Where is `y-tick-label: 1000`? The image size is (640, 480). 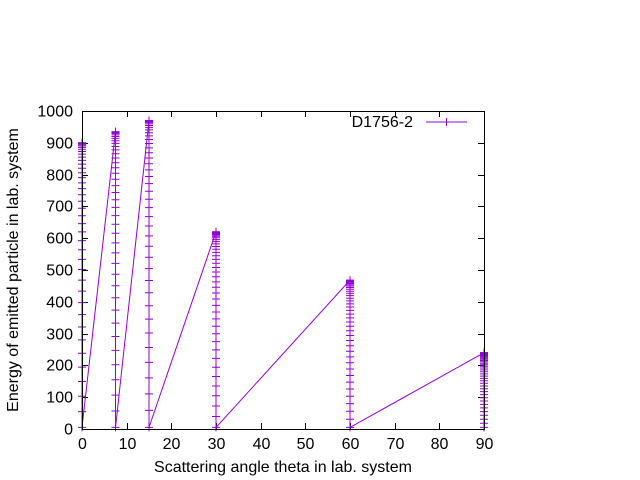 y-tick-label: 1000 is located at coordinates (55, 112).